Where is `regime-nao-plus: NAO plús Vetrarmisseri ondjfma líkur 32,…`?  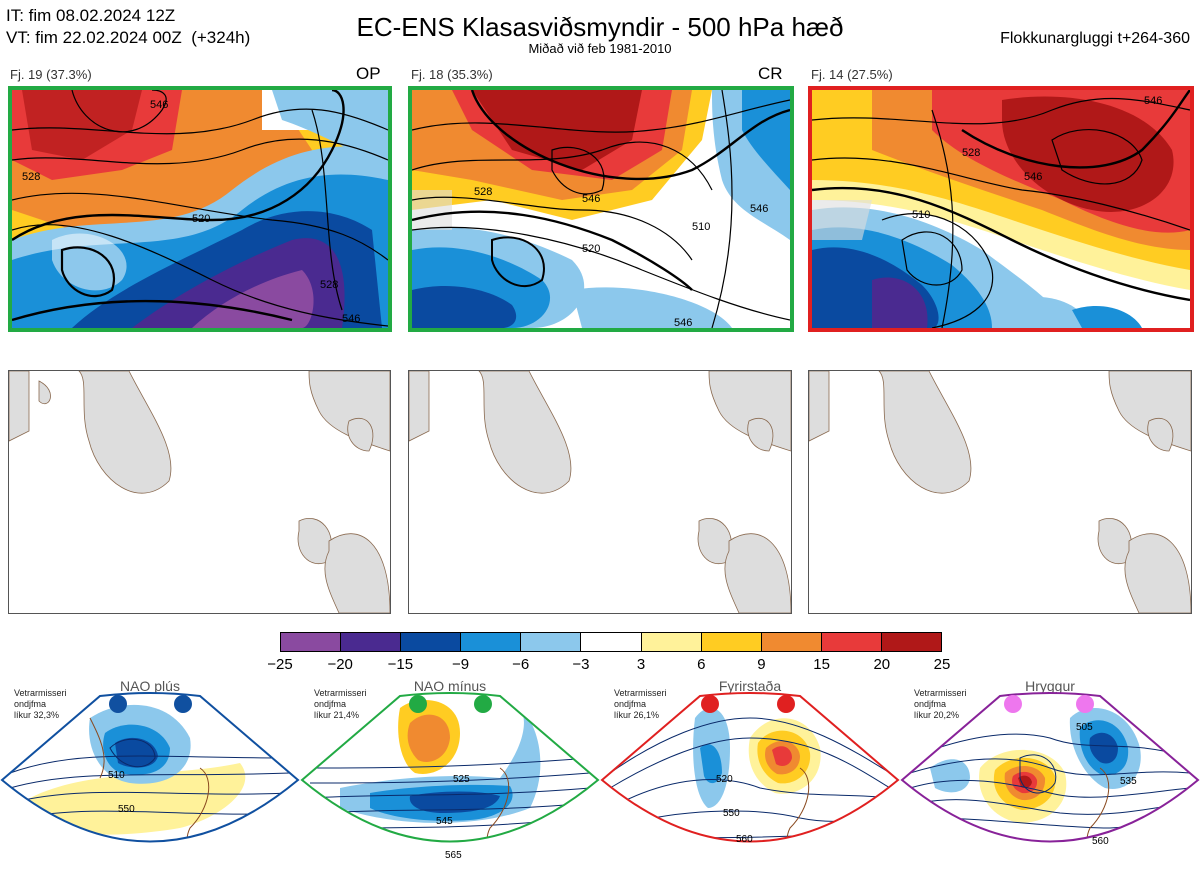
regime-nao-plus: NAO plús Vetrarmisseri ondjfma líkur 32,… is located at coordinates (150, 774).